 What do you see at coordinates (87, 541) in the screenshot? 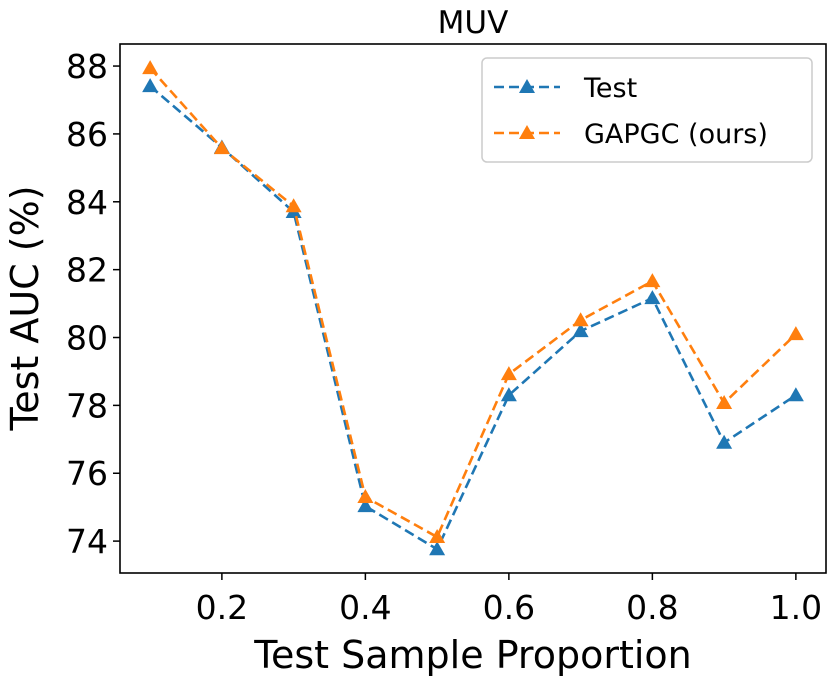
I see `y-tick-label: 74` at bounding box center [87, 541].